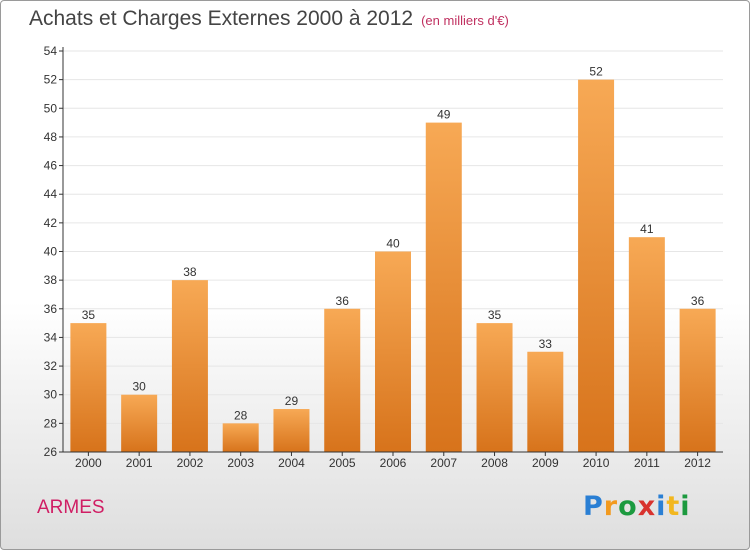  What do you see at coordinates (443, 463) in the screenshot?
I see `x-tick-label: 2007` at bounding box center [443, 463].